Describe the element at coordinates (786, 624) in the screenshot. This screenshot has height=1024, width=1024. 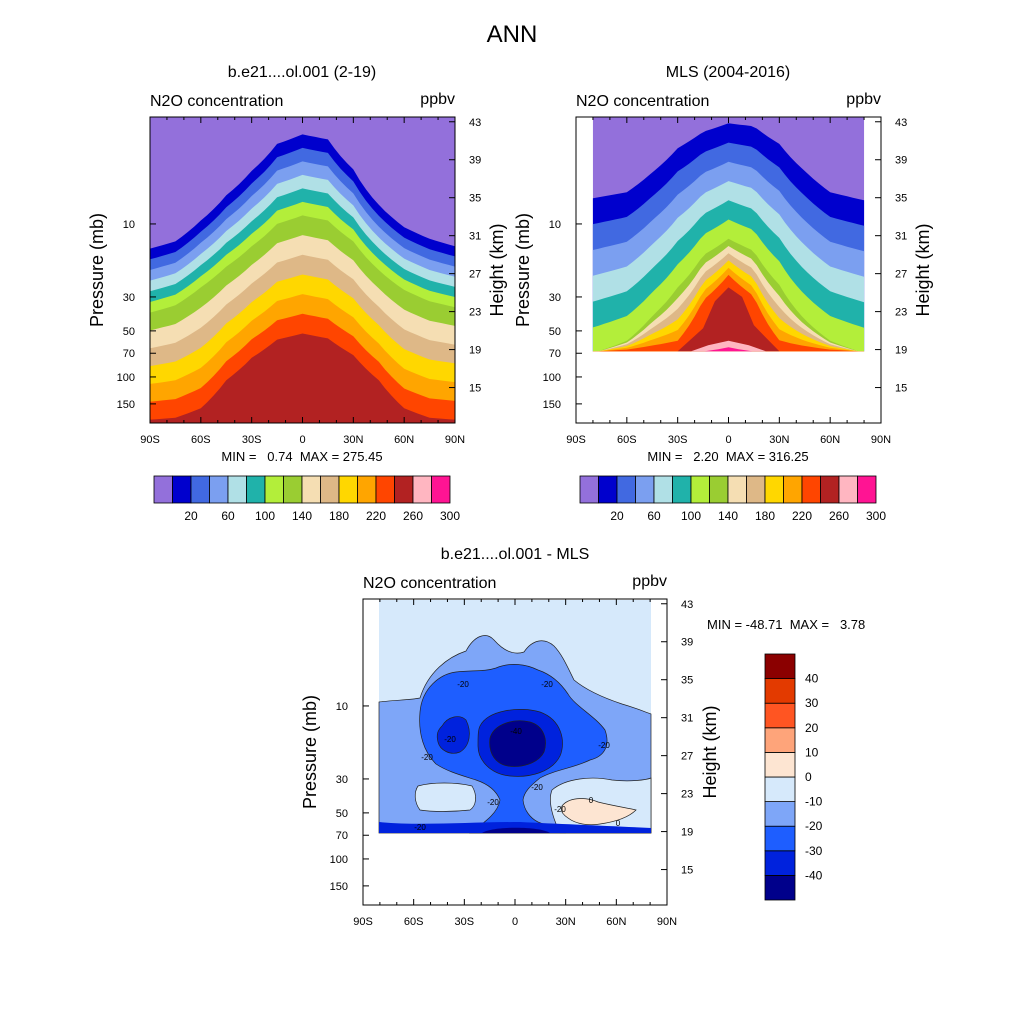
I see `min-max-stats: MIN = -48.71 MAX = 3.78` at that location.